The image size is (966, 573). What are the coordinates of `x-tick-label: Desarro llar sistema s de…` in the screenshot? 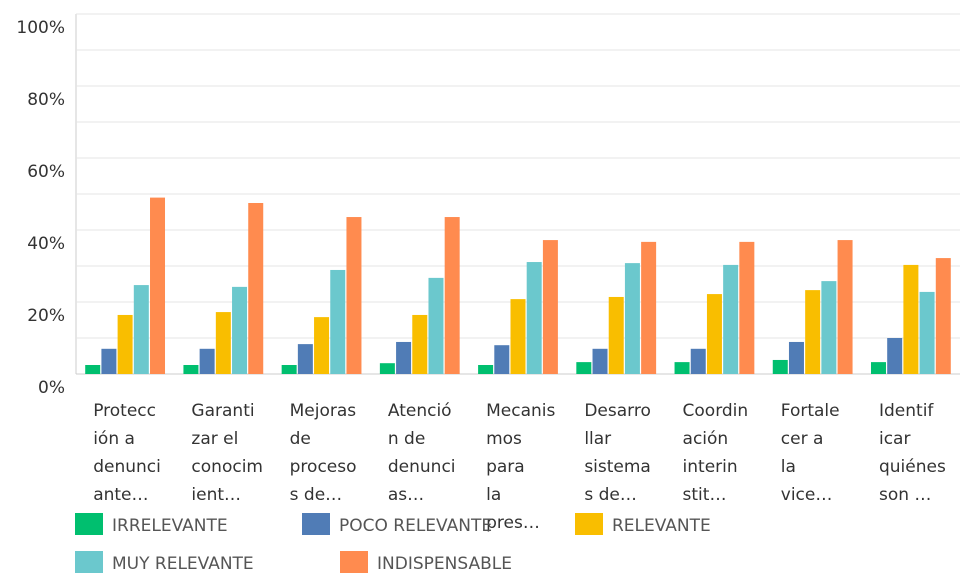 It's located at (617, 453).